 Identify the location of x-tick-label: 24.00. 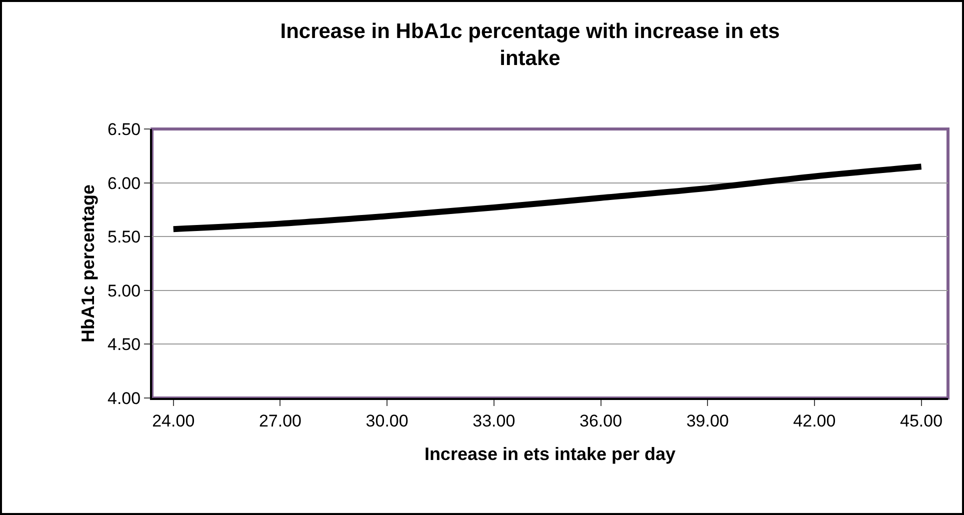
(173, 420).